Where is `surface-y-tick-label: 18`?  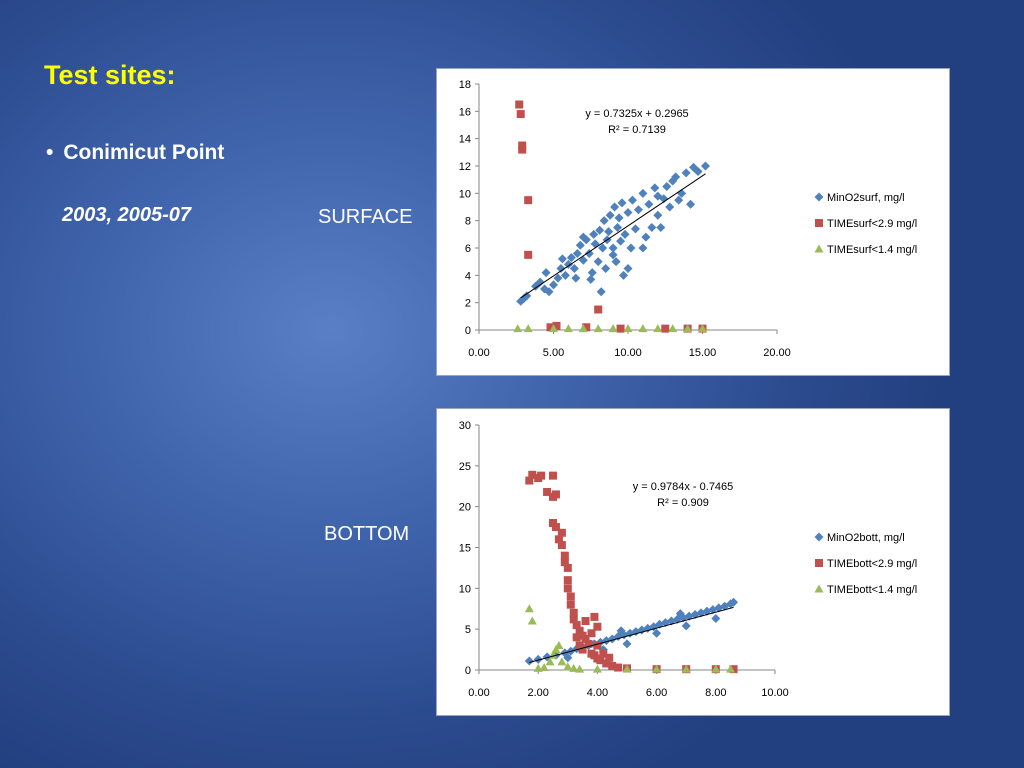 surface-y-tick-label: 18 is located at coordinates (465, 85).